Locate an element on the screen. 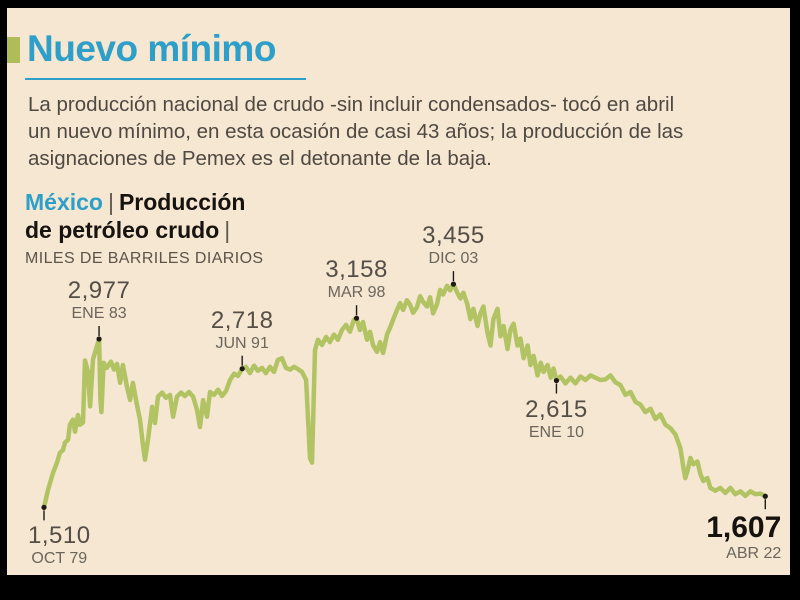 The height and width of the screenshot is (600, 800). annotation-value: 2,977 is located at coordinates (99, 290).